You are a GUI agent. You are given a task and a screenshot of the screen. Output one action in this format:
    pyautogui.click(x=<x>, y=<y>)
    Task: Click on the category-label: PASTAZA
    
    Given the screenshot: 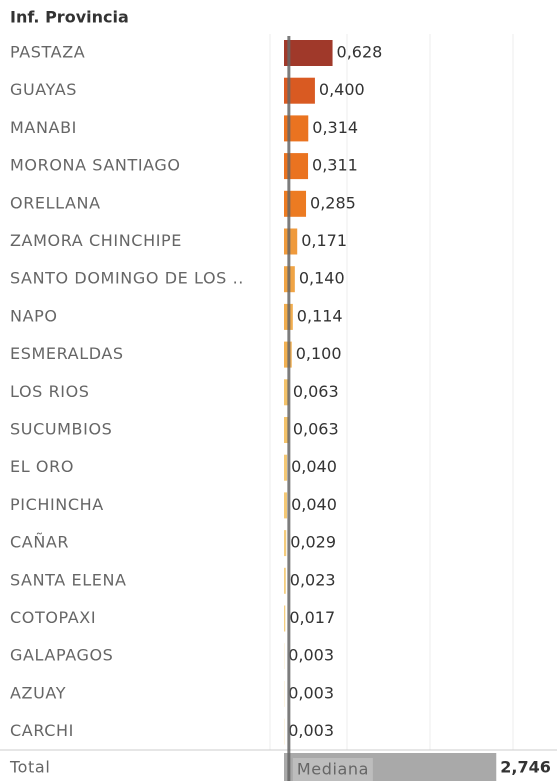 What is the action you would take?
    pyautogui.click(x=47, y=52)
    